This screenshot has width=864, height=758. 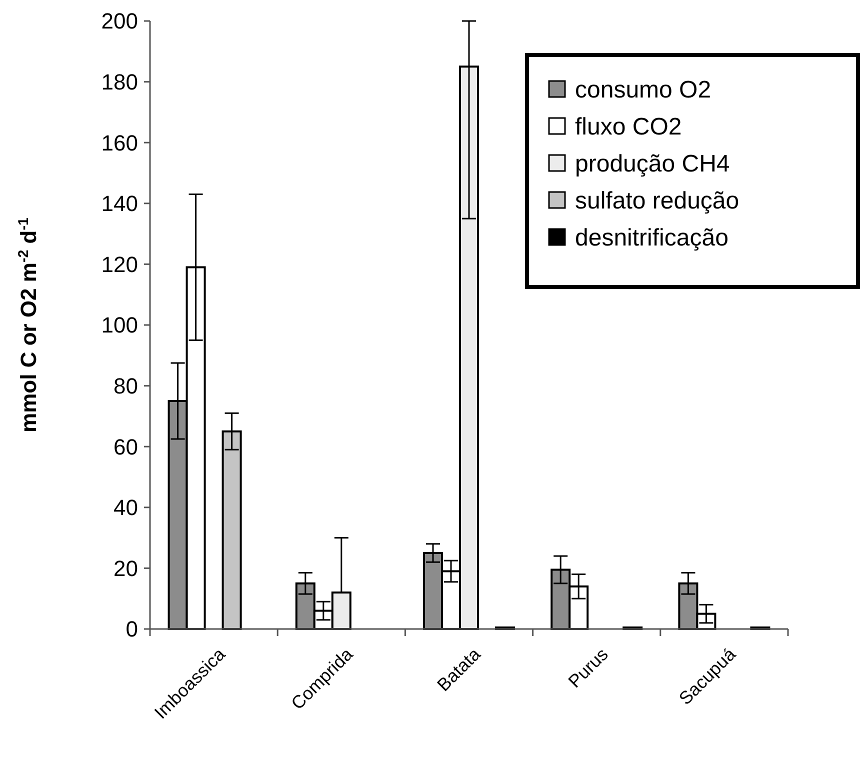 I want to click on y-tick-label: 160, so click(x=119, y=143).